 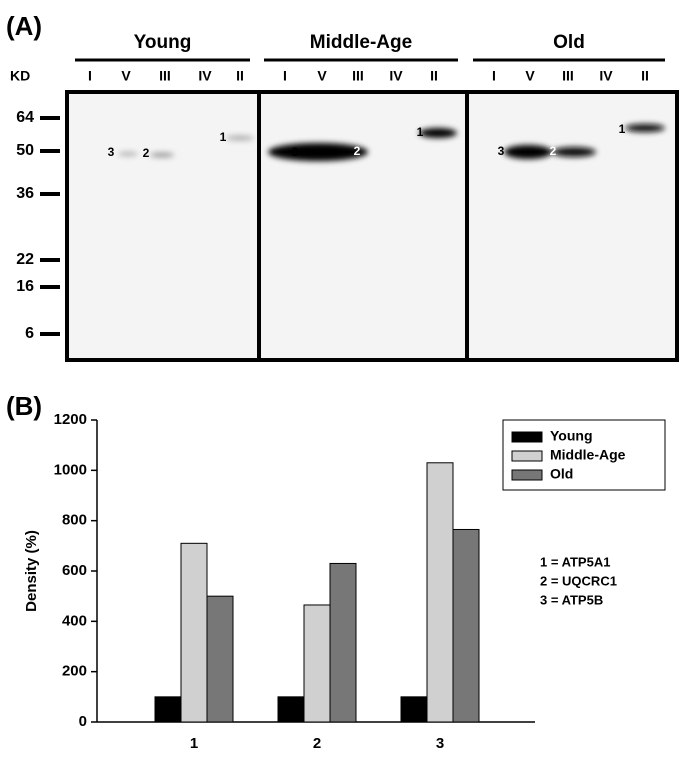 What do you see at coordinates (194, 743) in the screenshot?
I see `x-tick-label: 1` at bounding box center [194, 743].